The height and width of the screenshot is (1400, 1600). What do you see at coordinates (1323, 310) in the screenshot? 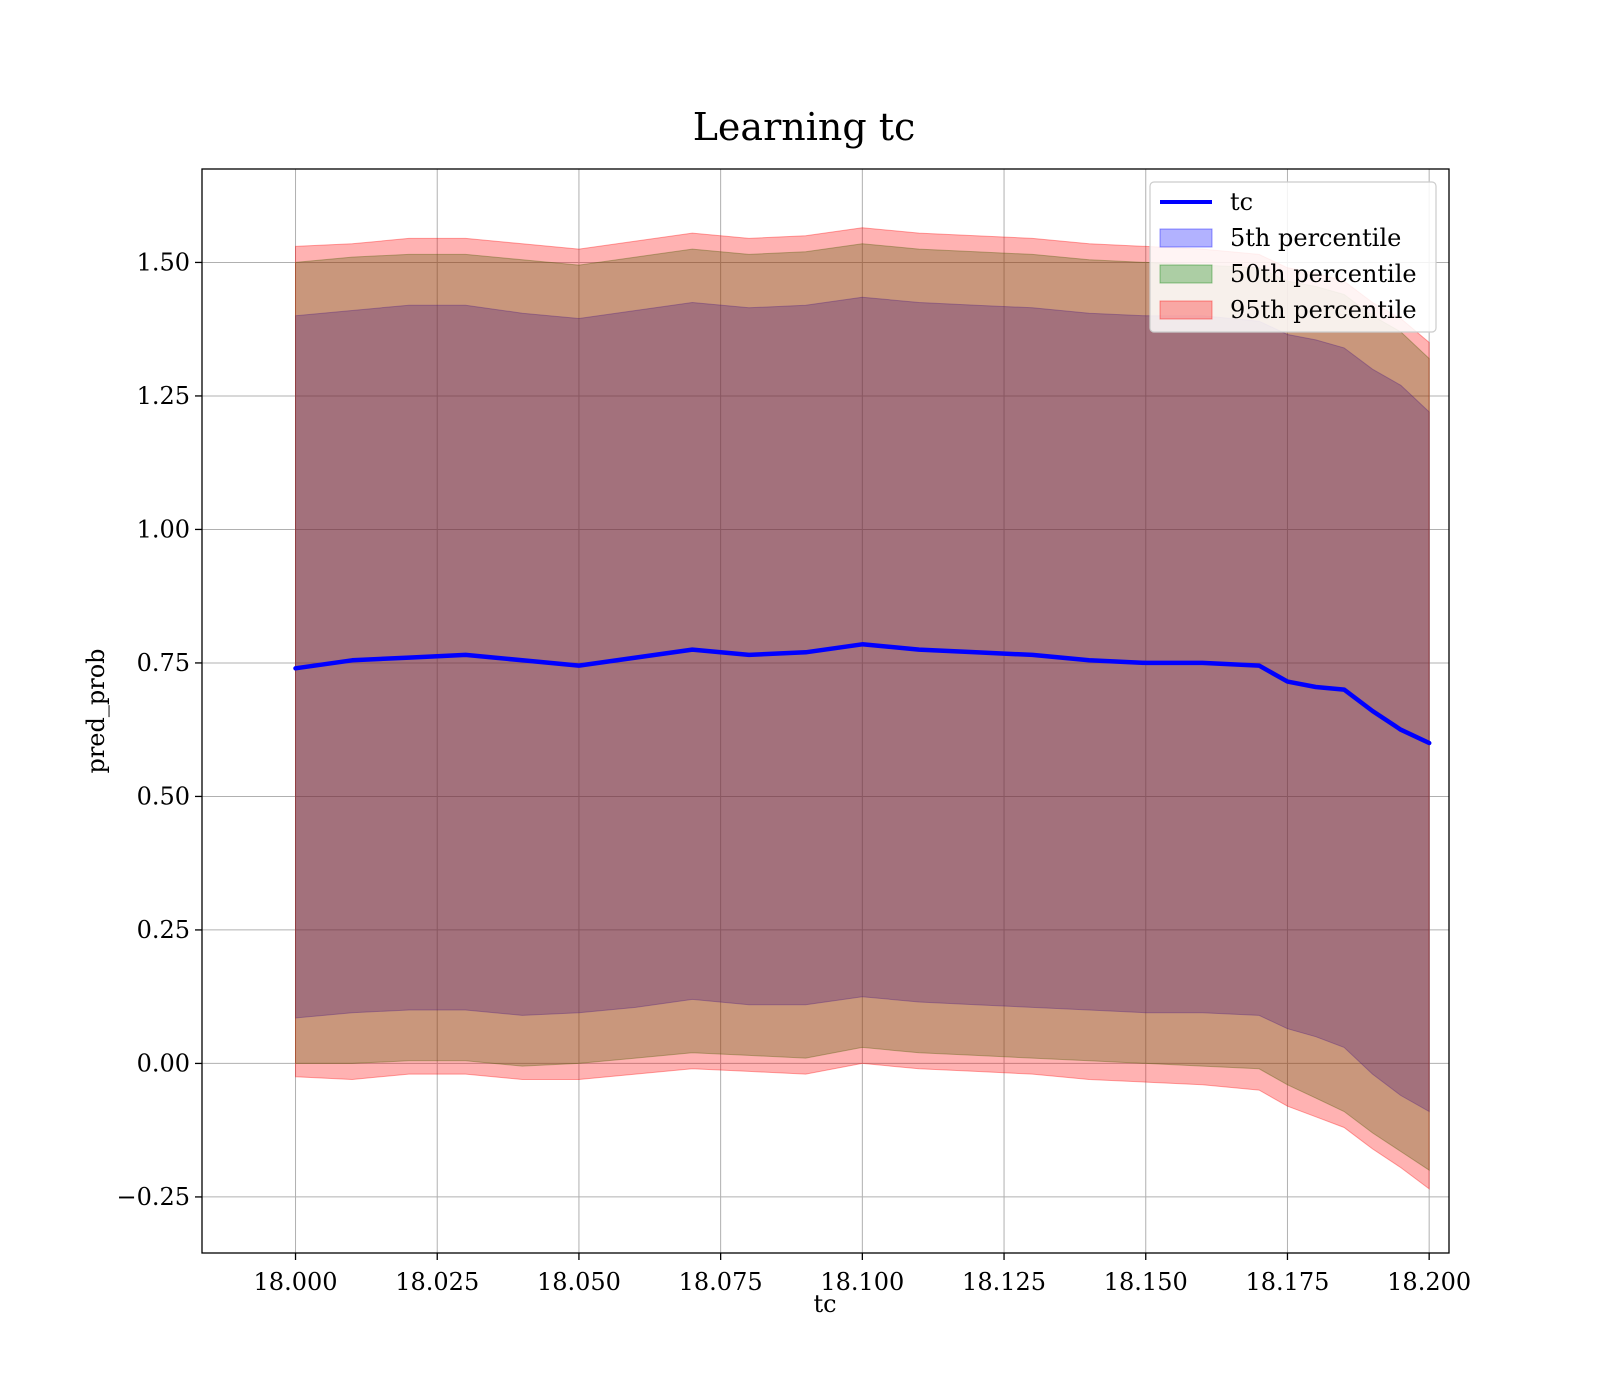
I see `legend-label-95th-percentile: 95th percentile` at bounding box center [1323, 310].